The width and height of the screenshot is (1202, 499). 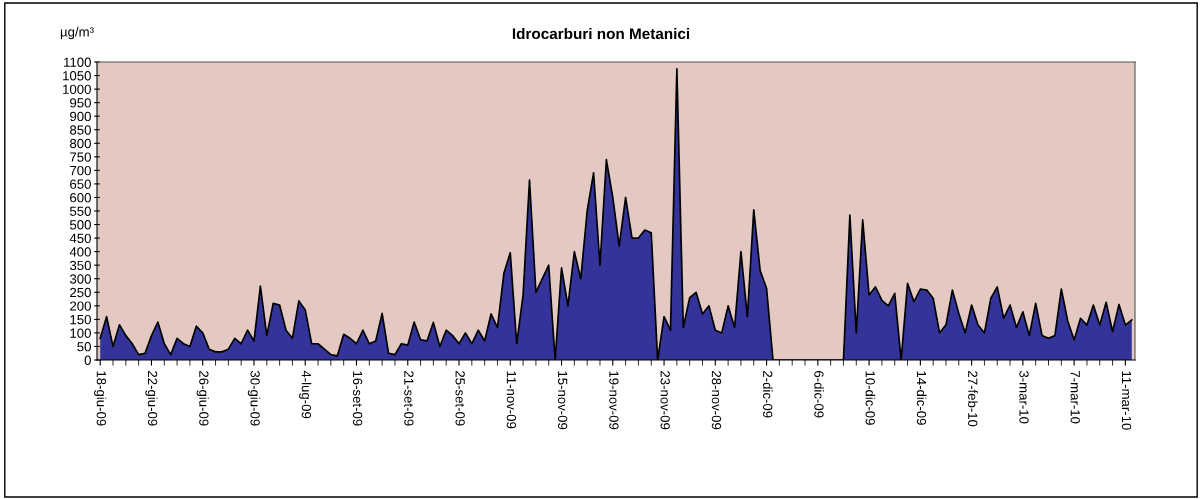 I want to click on y-tick-label: 50, so click(x=84, y=347).